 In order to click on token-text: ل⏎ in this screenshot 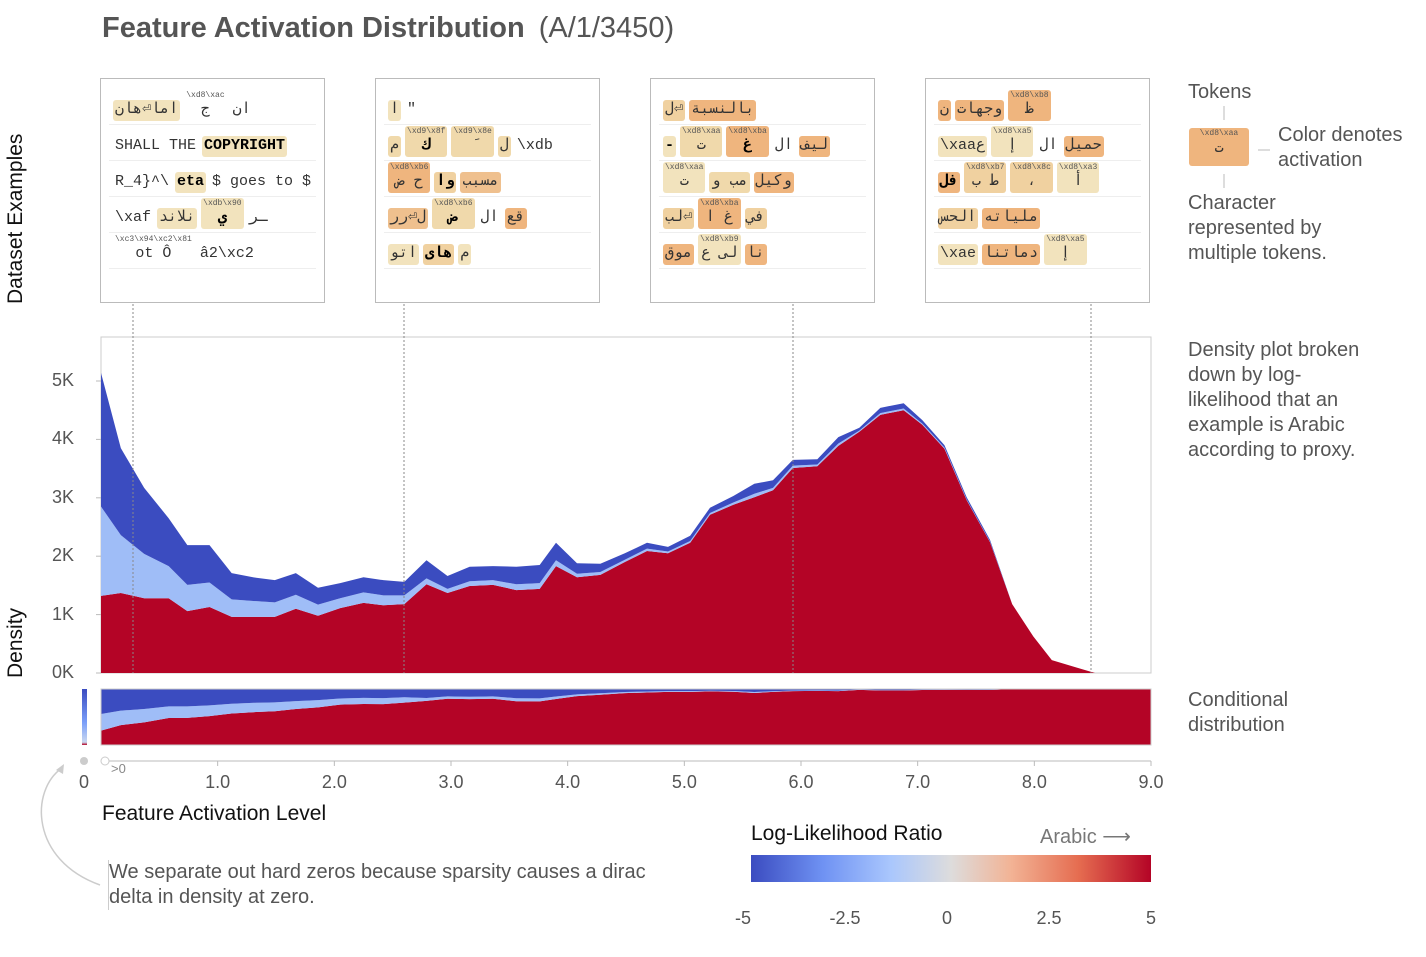, I will do `click(674, 109)`.